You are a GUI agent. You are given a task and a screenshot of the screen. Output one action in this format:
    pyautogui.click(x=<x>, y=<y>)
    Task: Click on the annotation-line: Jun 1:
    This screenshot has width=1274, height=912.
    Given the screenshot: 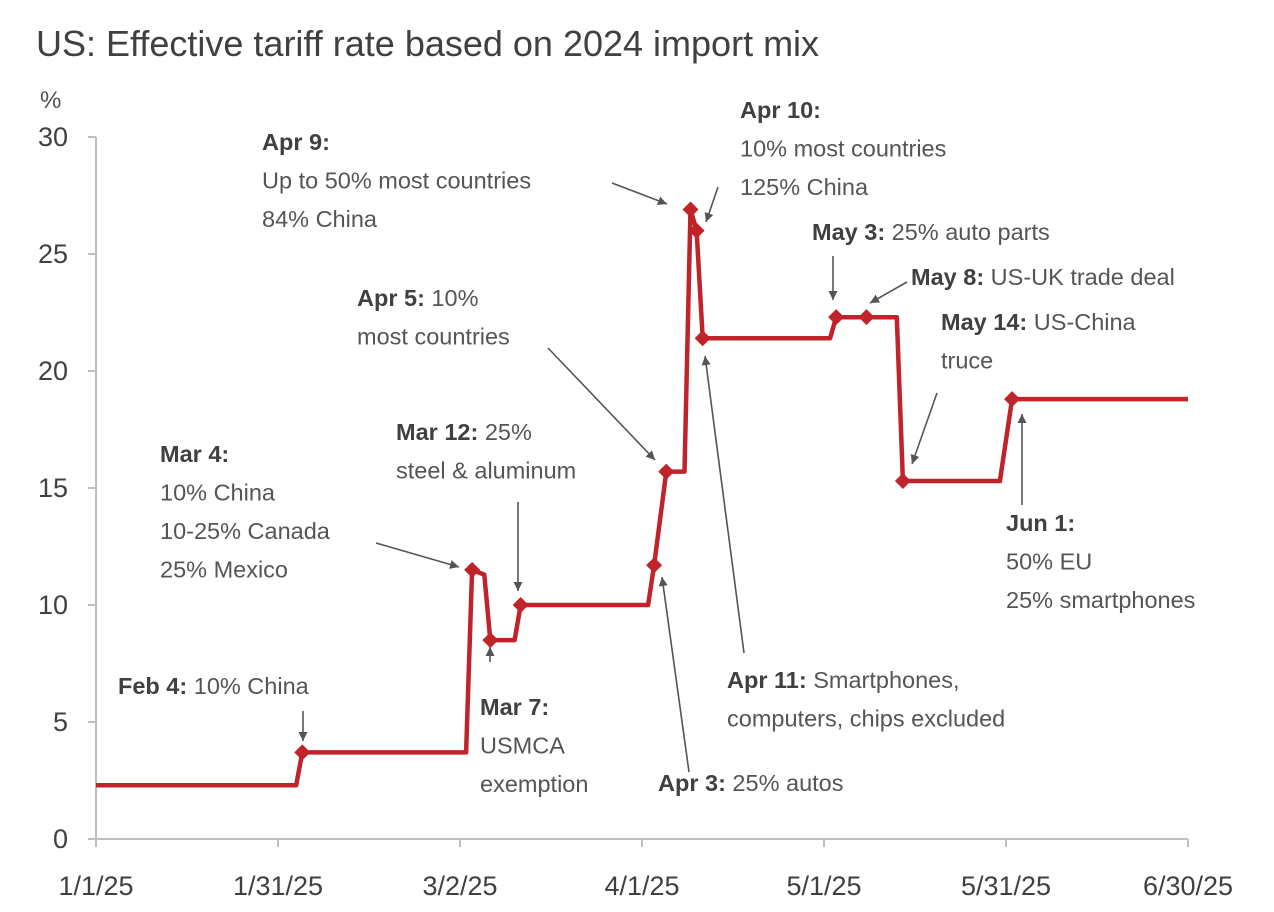 What is the action you would take?
    pyautogui.click(x=1040, y=523)
    